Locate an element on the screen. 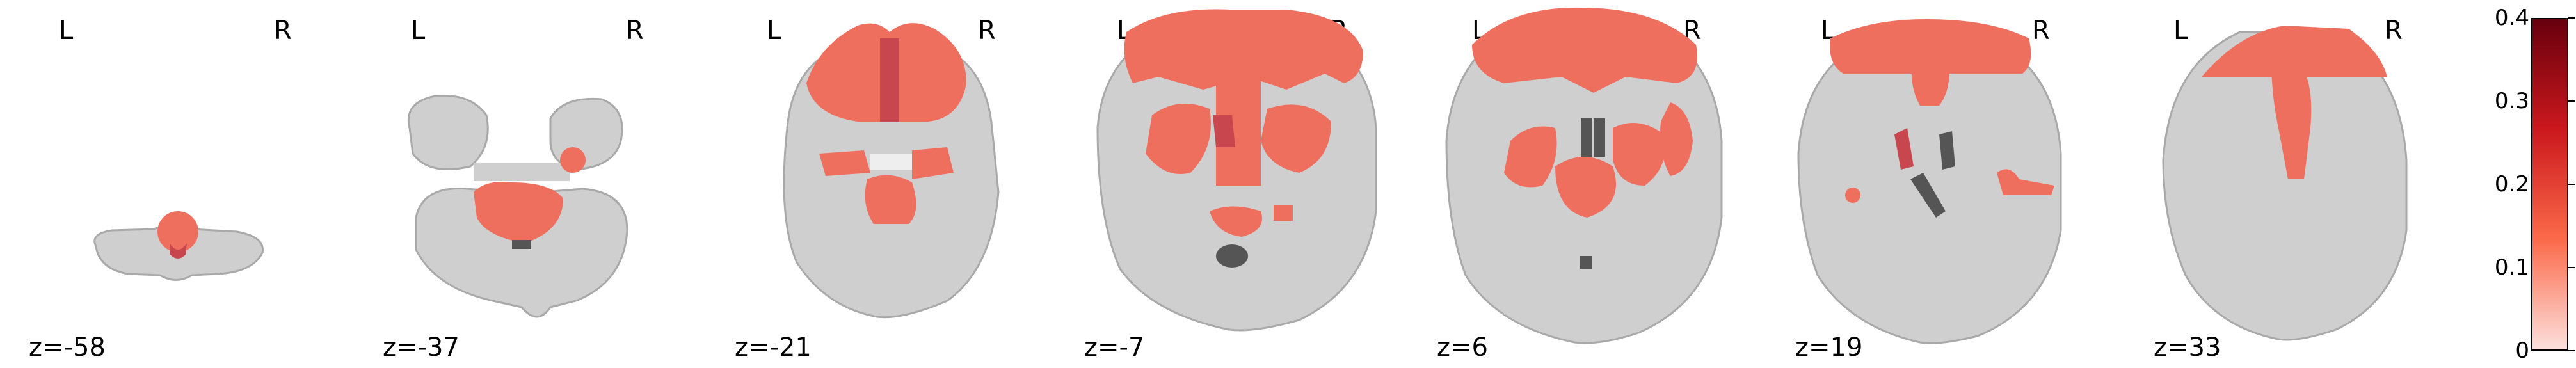 The width and height of the screenshot is (2576, 368). colorbar-tick-label: 0.4 is located at coordinates (2511, 18).